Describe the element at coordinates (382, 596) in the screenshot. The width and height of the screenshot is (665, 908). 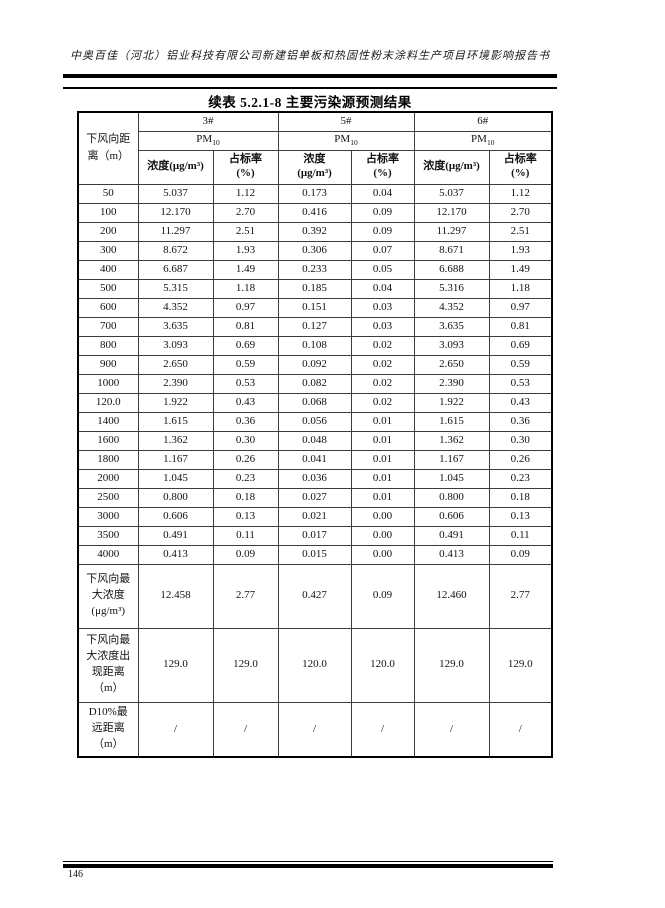
I see `summary-value-cell: 0.09` at that location.